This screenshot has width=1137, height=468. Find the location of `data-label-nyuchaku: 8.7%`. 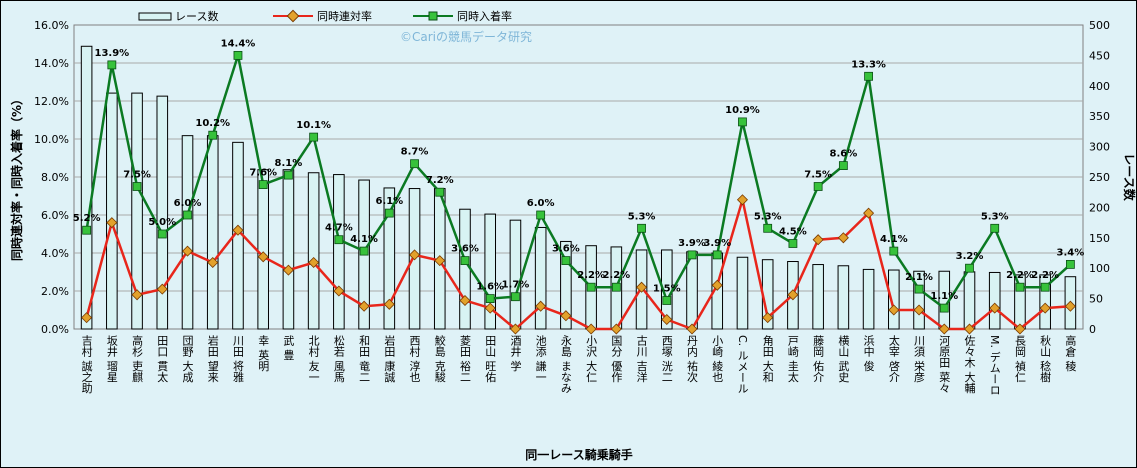

data-label-nyuchaku: 8.7% is located at coordinates (415, 152).